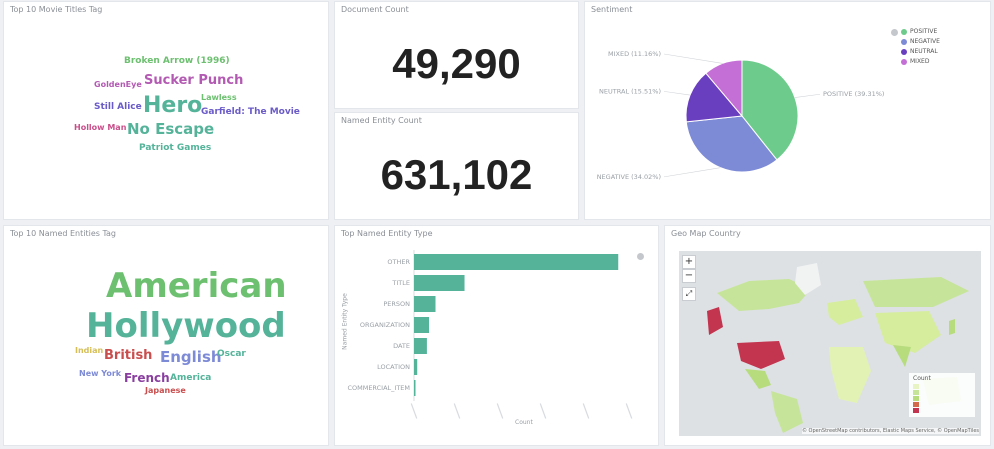 This screenshot has height=449, width=994. Describe the element at coordinates (147, 378) in the screenshot. I see `word-8: French` at that location.